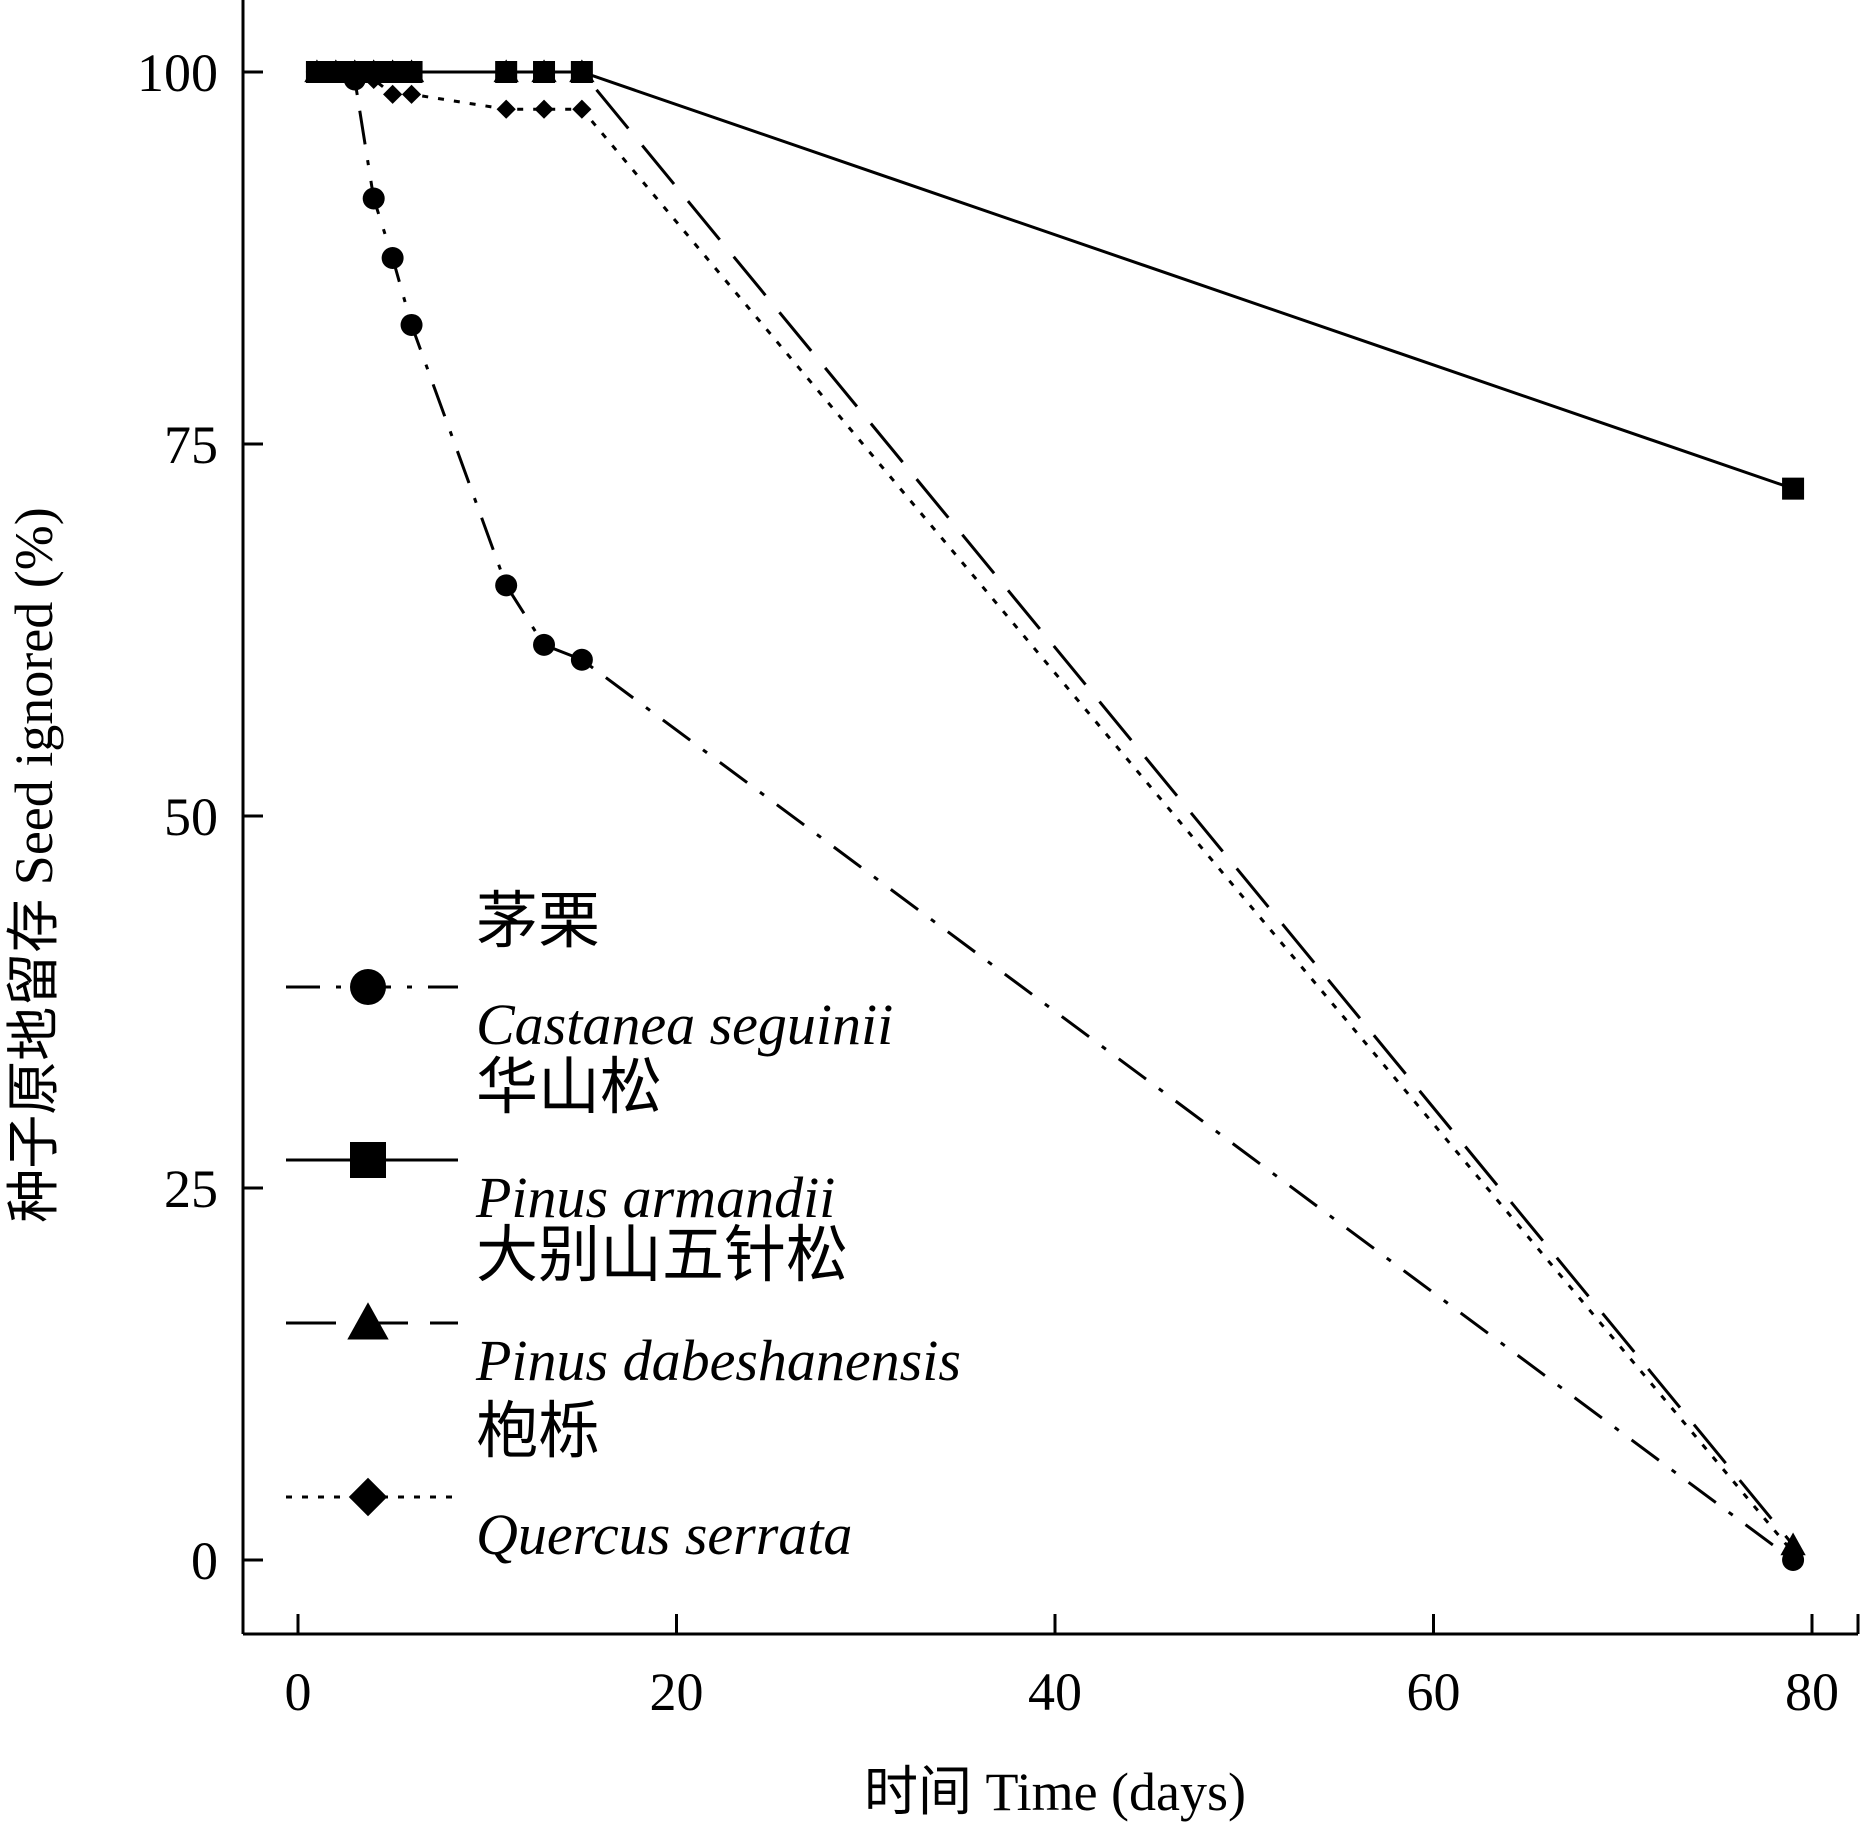 This screenshot has width=1869, height=1830. What do you see at coordinates (655, 1197) in the screenshot?
I see `legend-label-en: Pinus armandii` at bounding box center [655, 1197].